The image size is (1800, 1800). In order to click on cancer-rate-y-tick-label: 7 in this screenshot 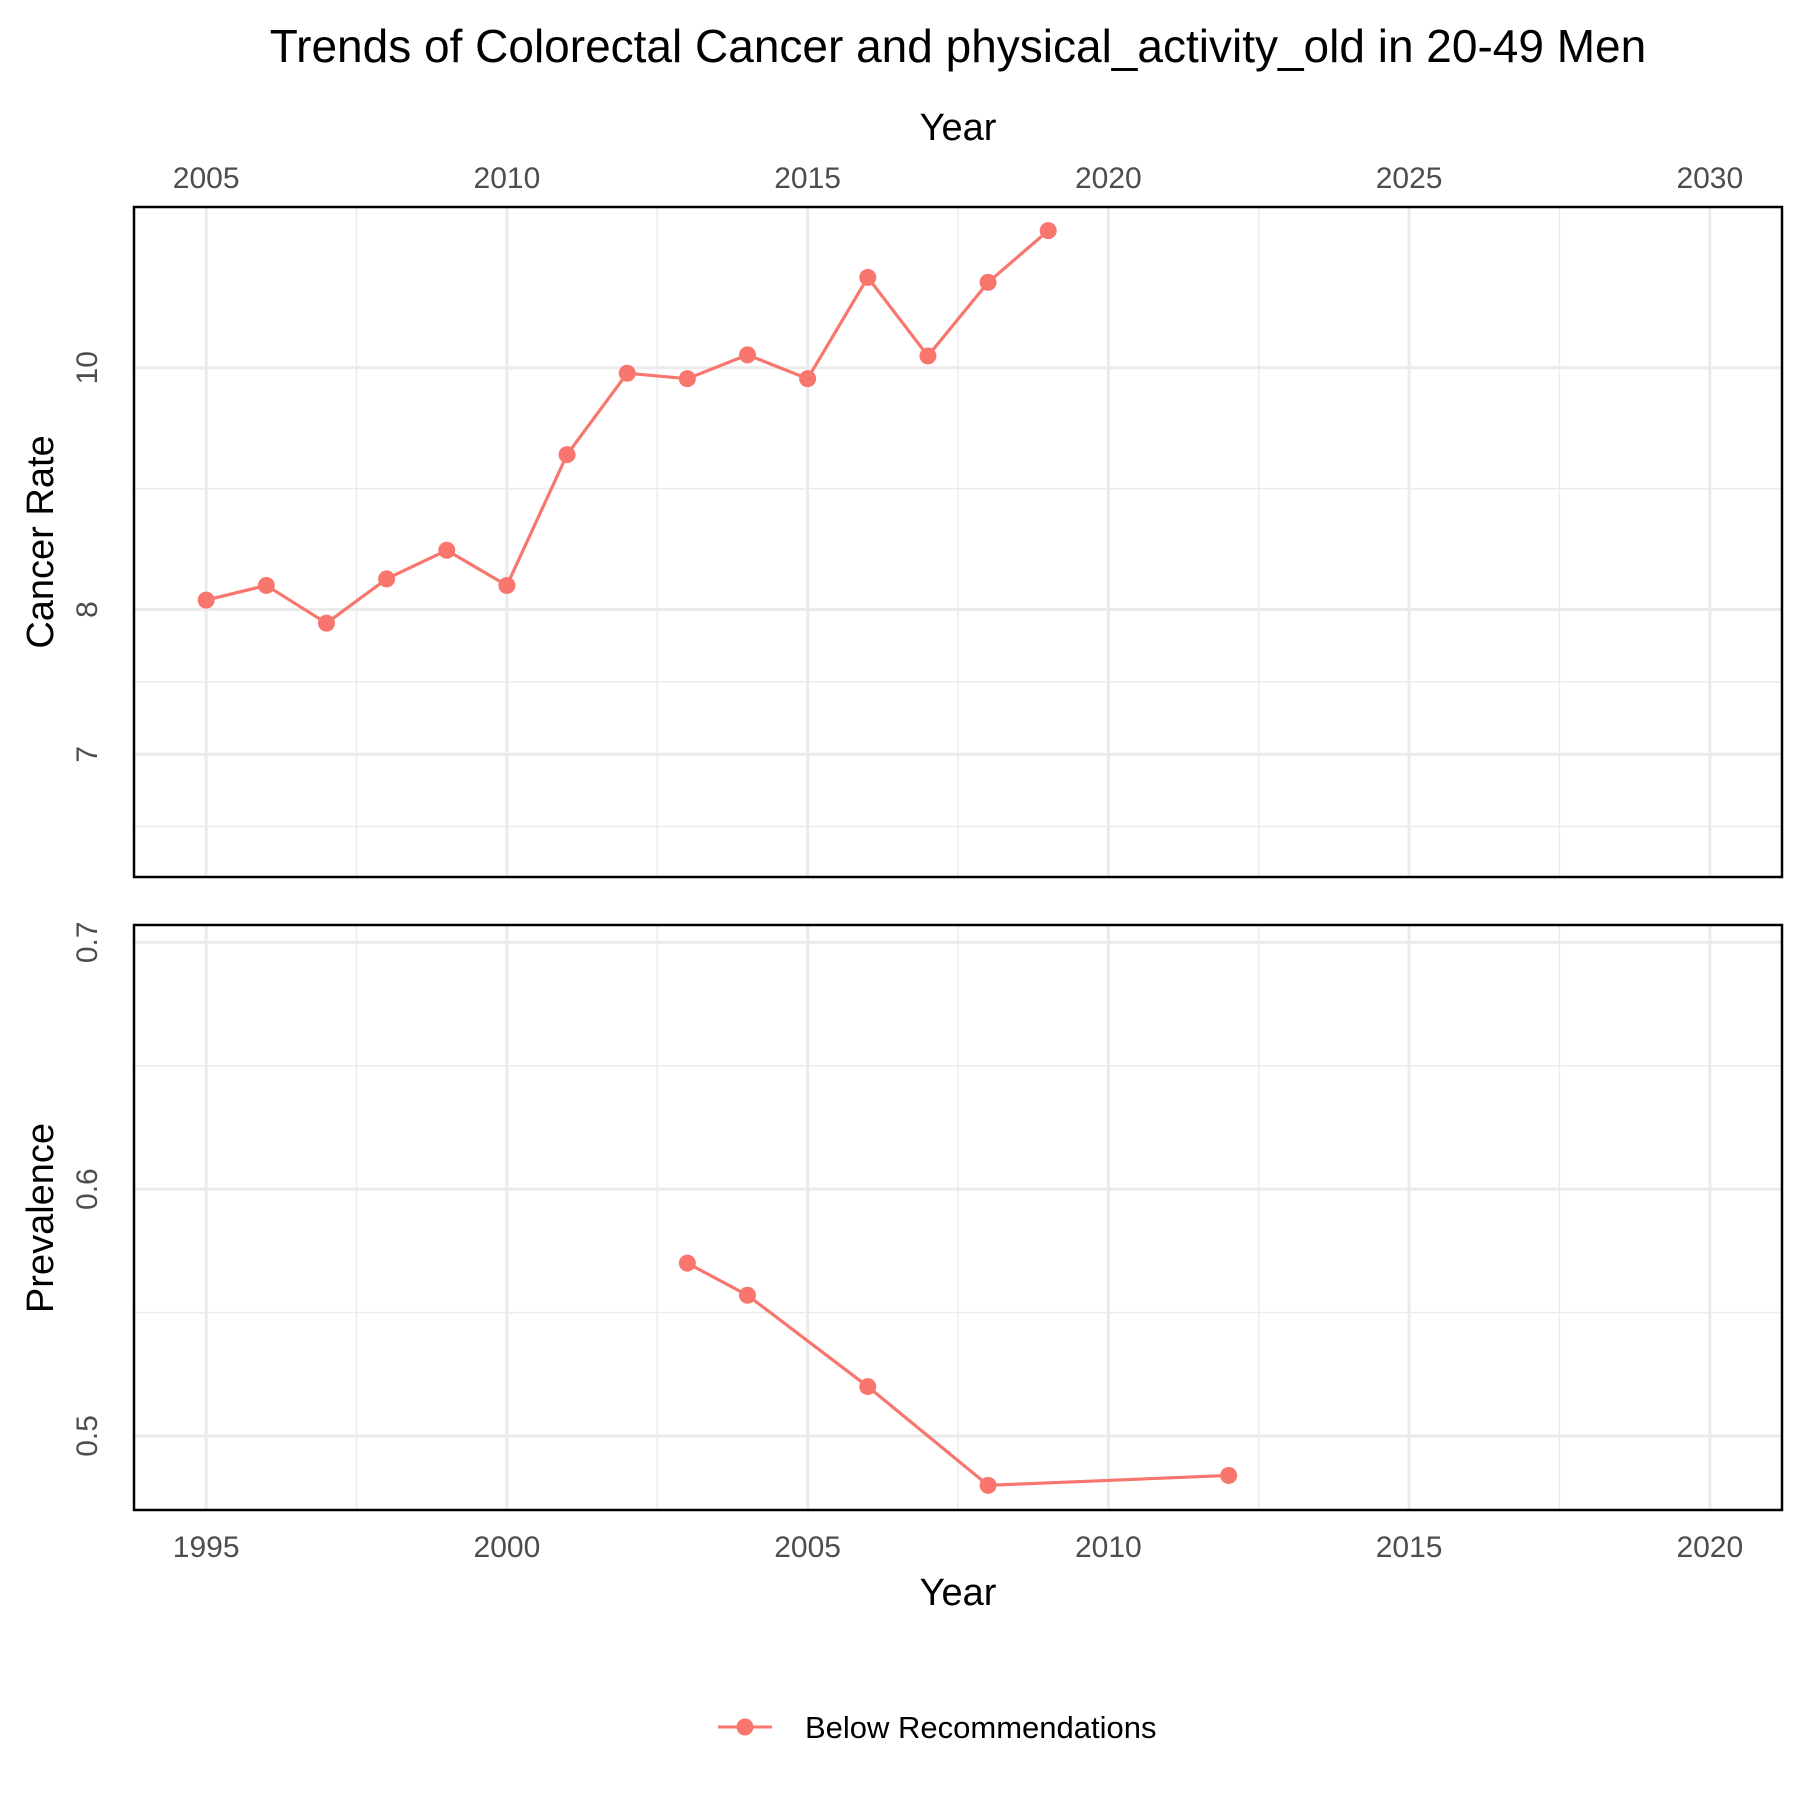, I will do `click(87, 754)`.